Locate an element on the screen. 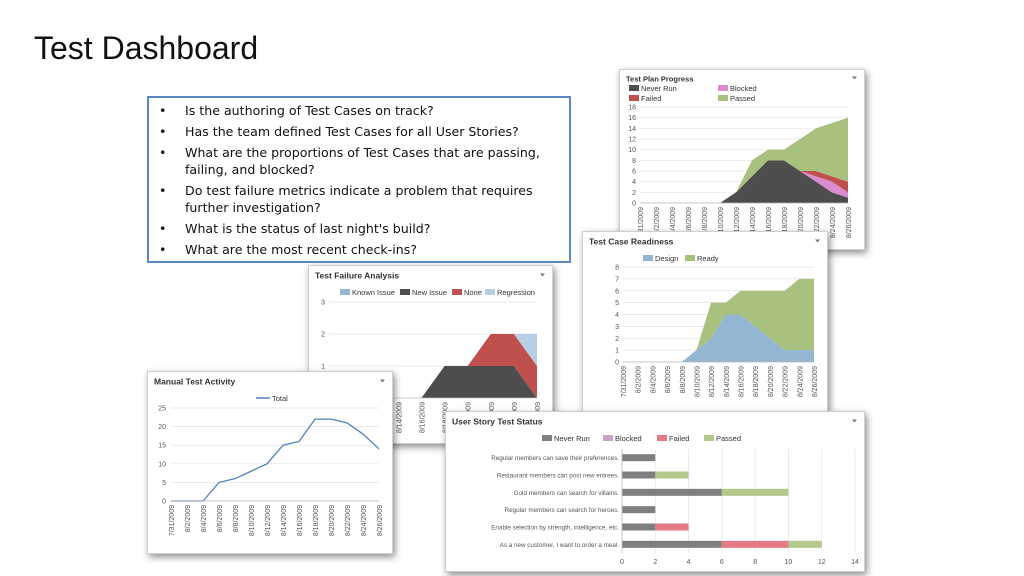 The height and width of the screenshot is (576, 1024). y-tick-label: 1 is located at coordinates (617, 351).